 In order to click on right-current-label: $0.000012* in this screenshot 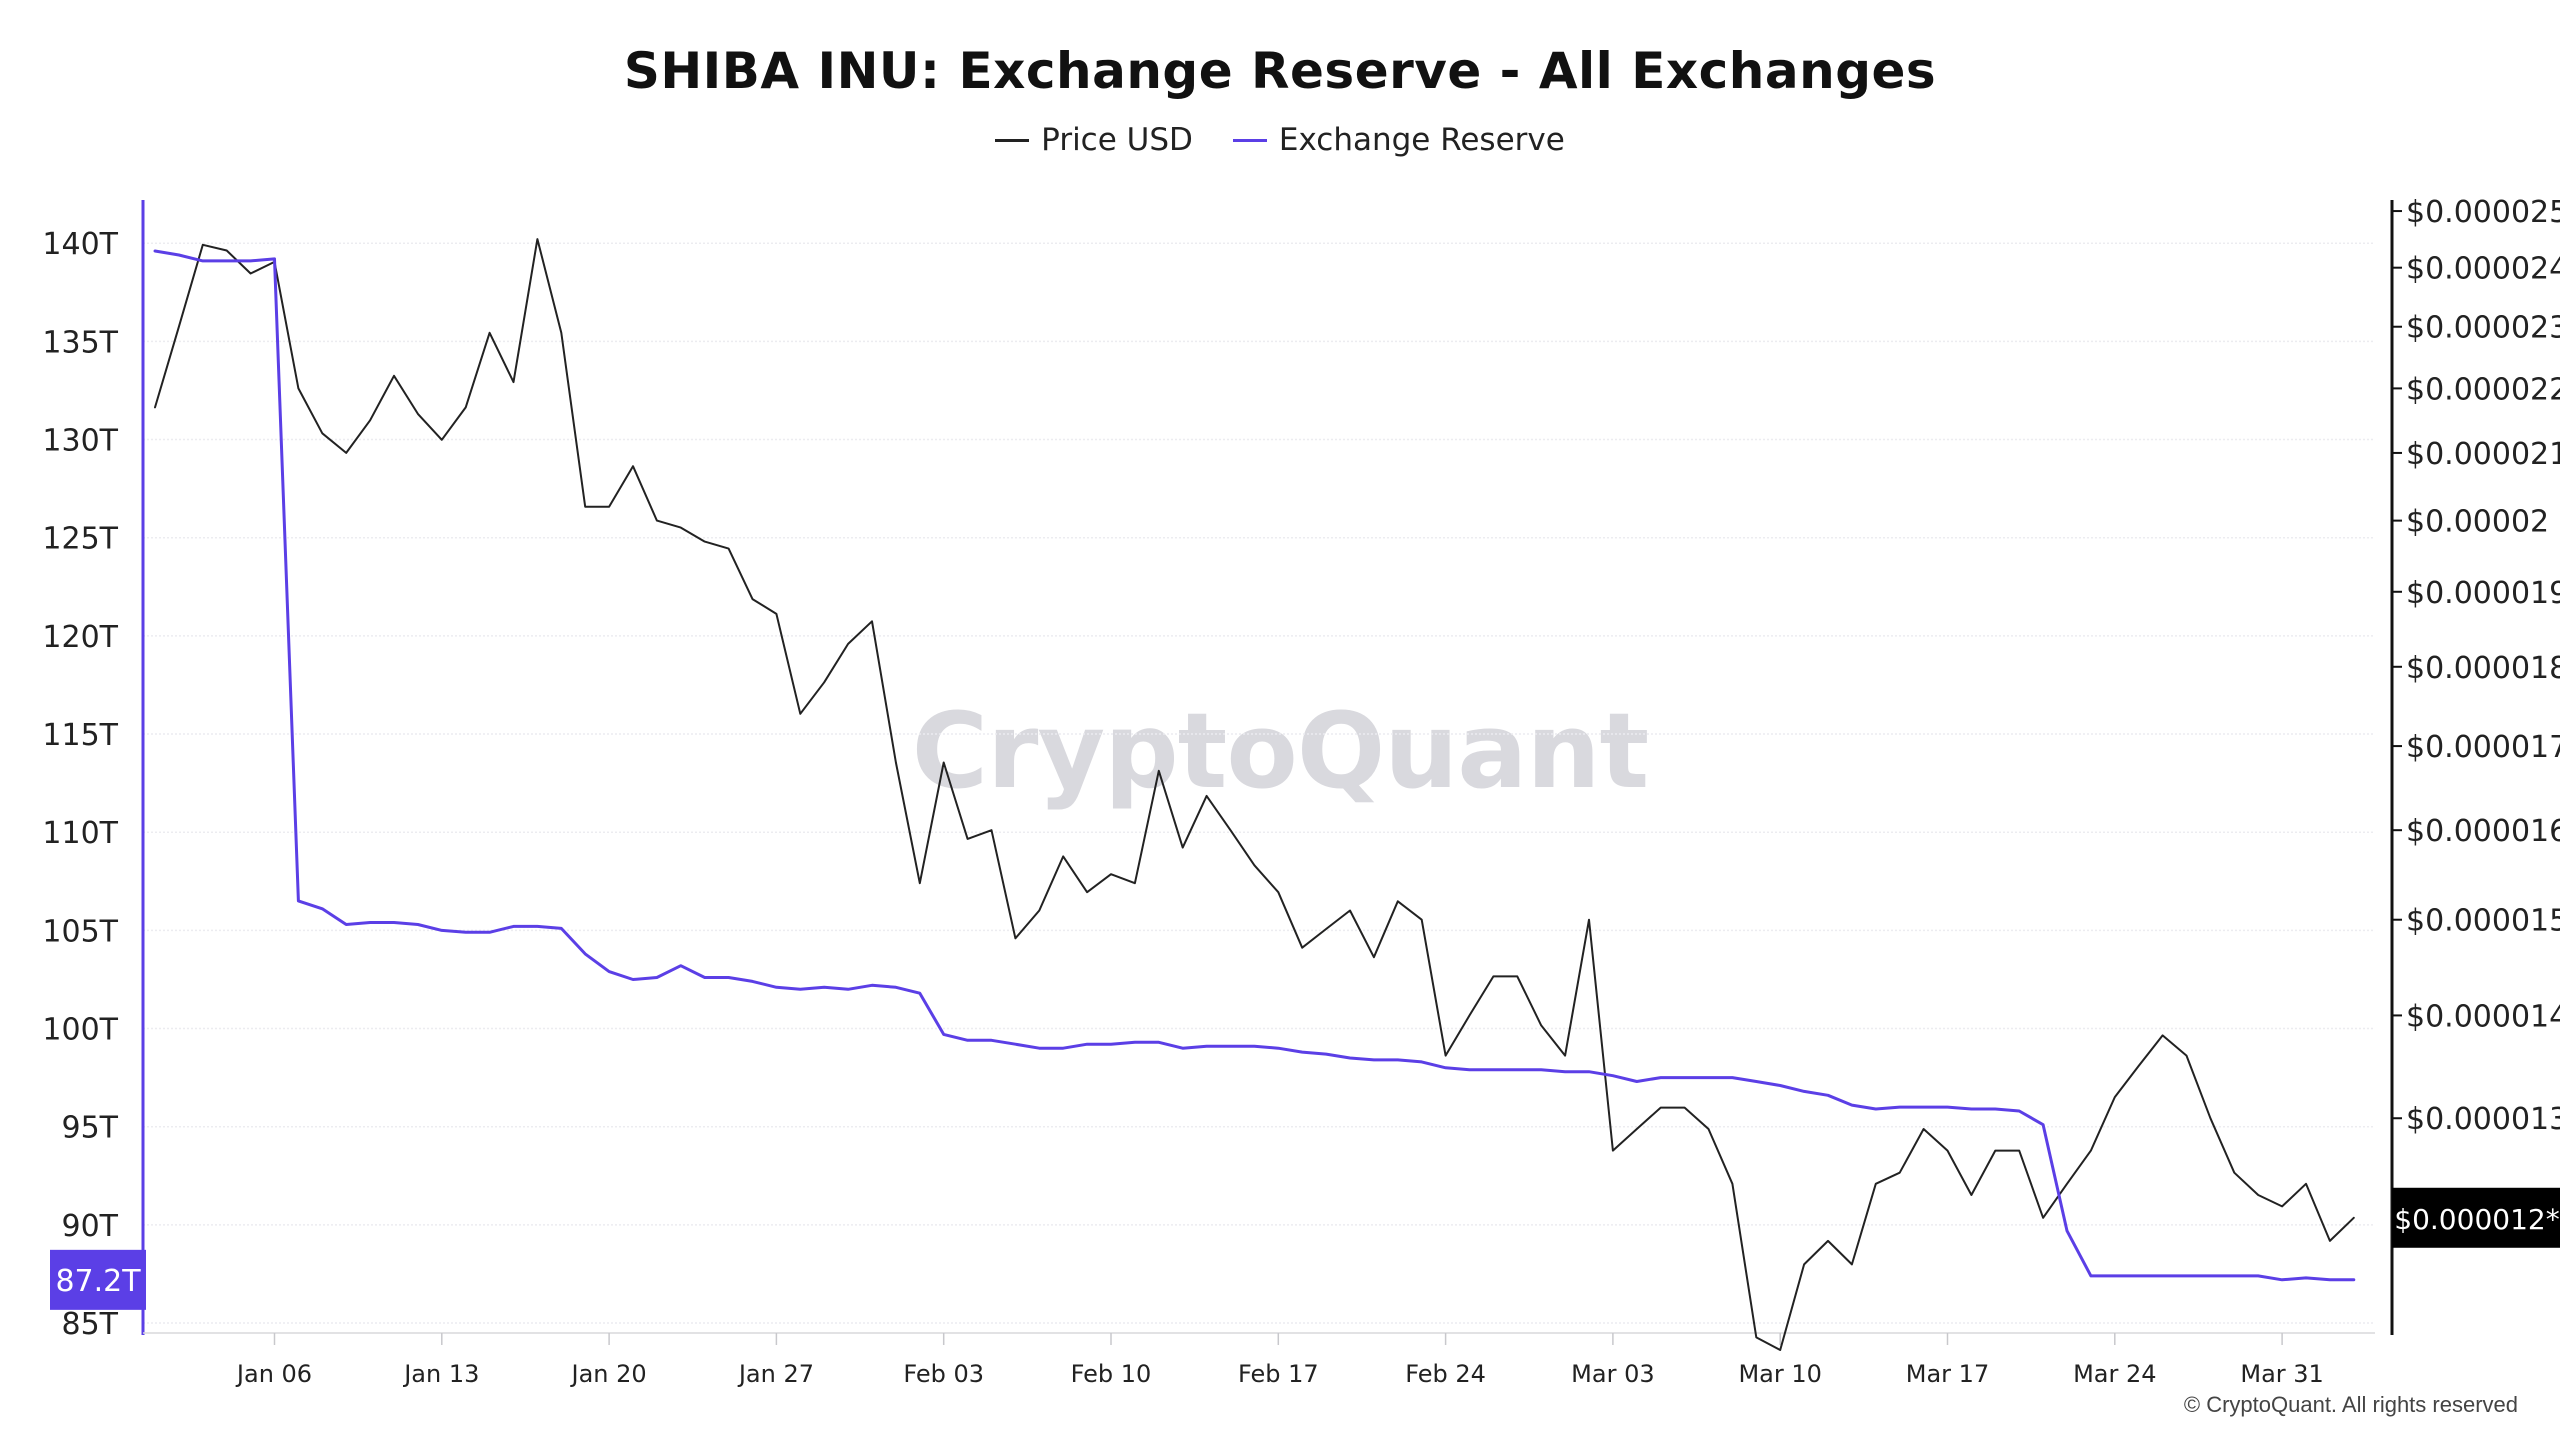, I will do `click(2476, 1219)`.